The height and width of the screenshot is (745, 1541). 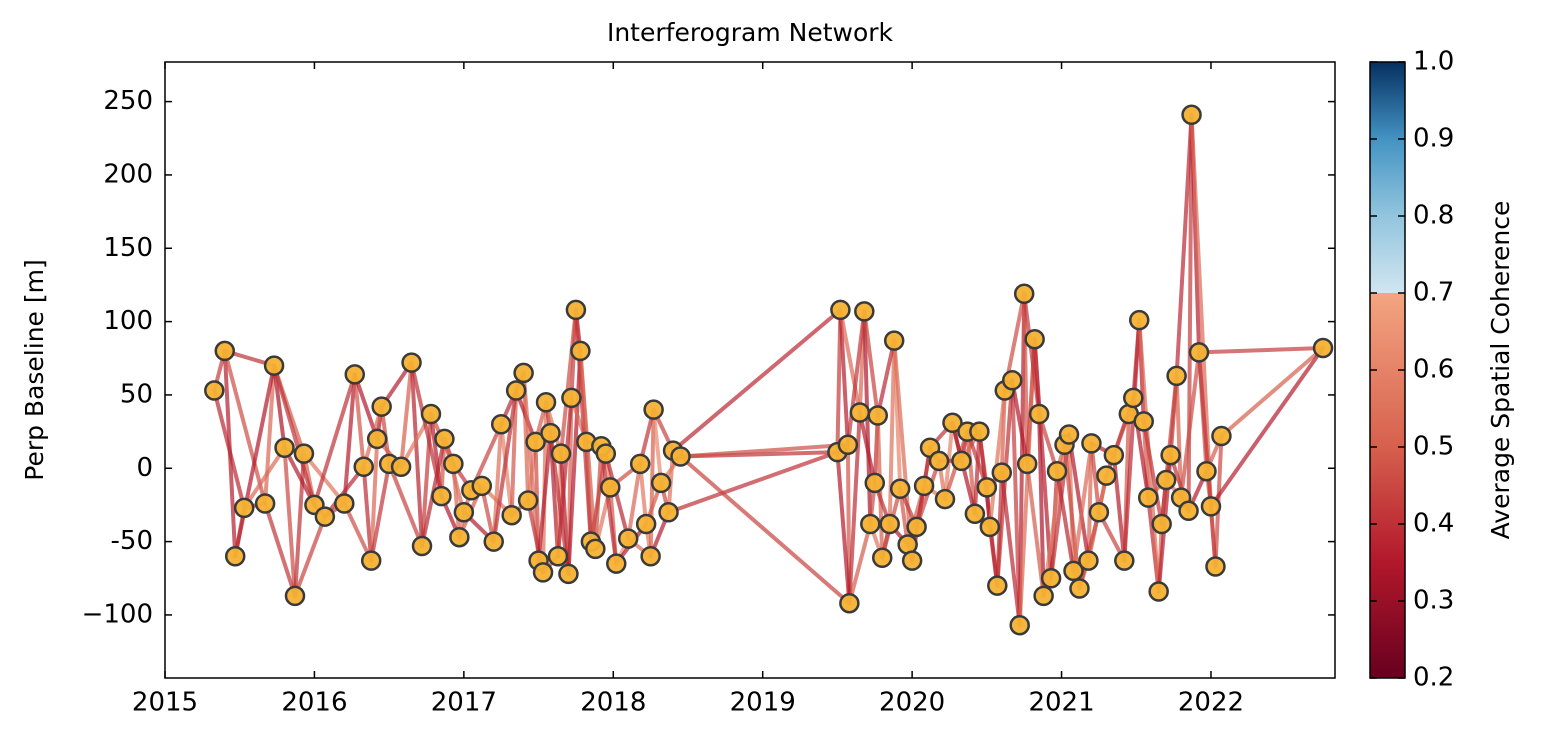 I want to click on colorbar-label: Average Spatial Coherence, so click(x=1500, y=370).